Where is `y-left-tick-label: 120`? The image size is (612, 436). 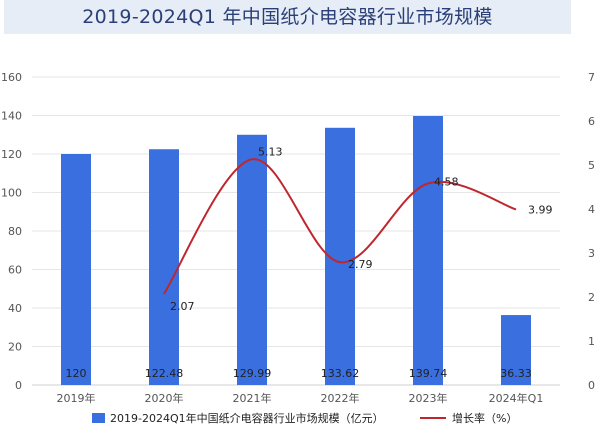 y-left-tick-label: 120 is located at coordinates (11, 154).